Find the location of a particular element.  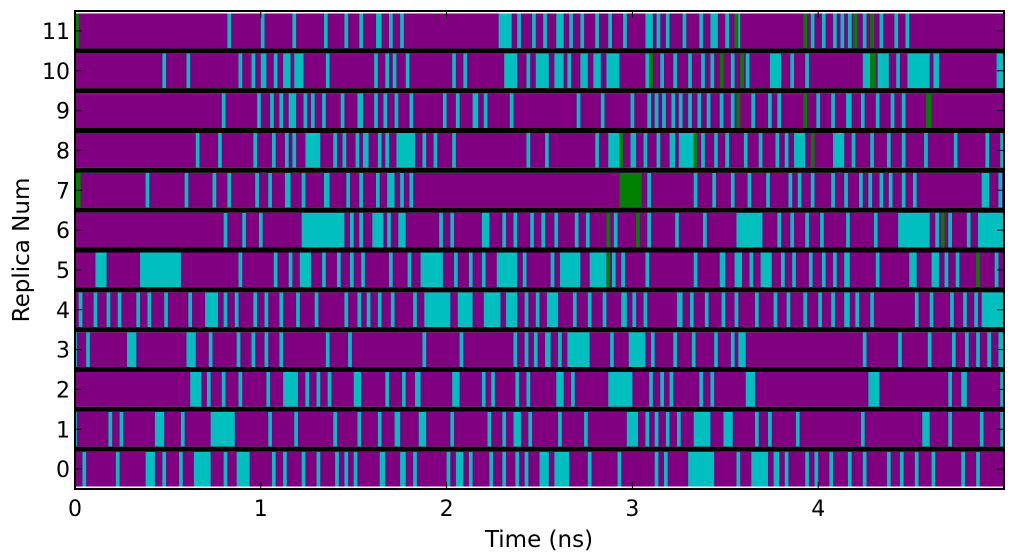

replica-row-background is located at coordinates (539, 389).